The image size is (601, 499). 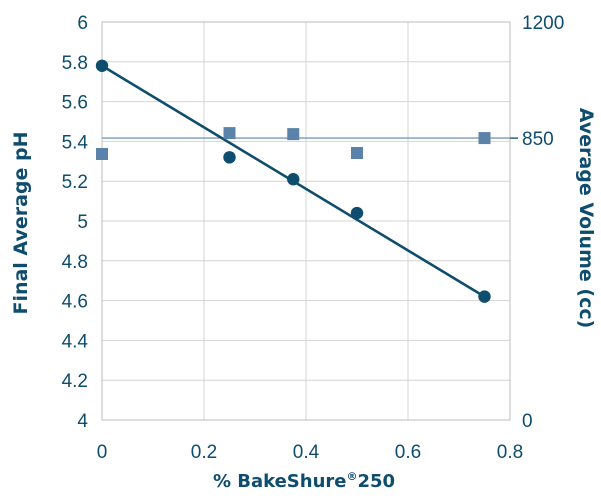 What do you see at coordinates (102, 452) in the screenshot?
I see `x-tick-label: 0` at bounding box center [102, 452].